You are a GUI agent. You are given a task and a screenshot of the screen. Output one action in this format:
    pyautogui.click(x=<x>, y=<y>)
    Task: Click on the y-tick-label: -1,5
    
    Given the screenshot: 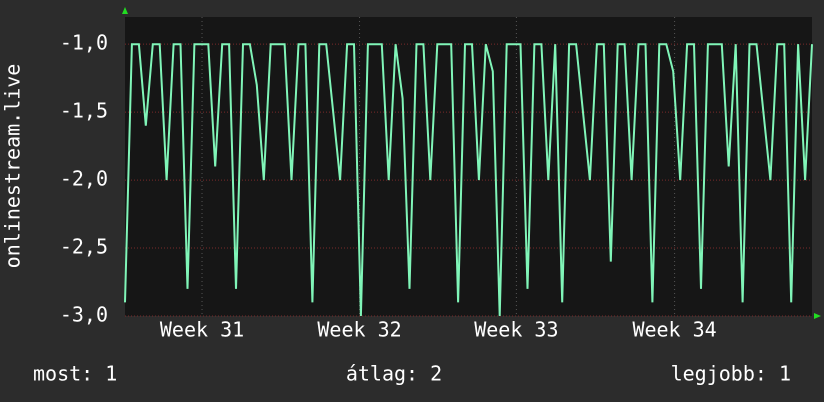 What is the action you would take?
    pyautogui.click(x=84, y=111)
    